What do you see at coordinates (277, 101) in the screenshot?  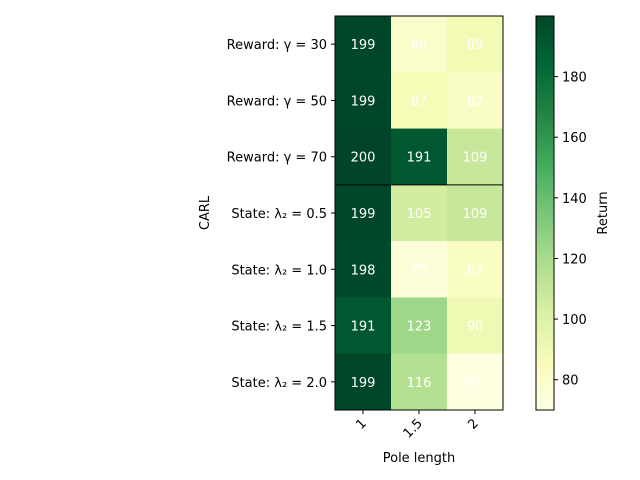 I see `y-tick-label: Reward: γ = 50` at bounding box center [277, 101].